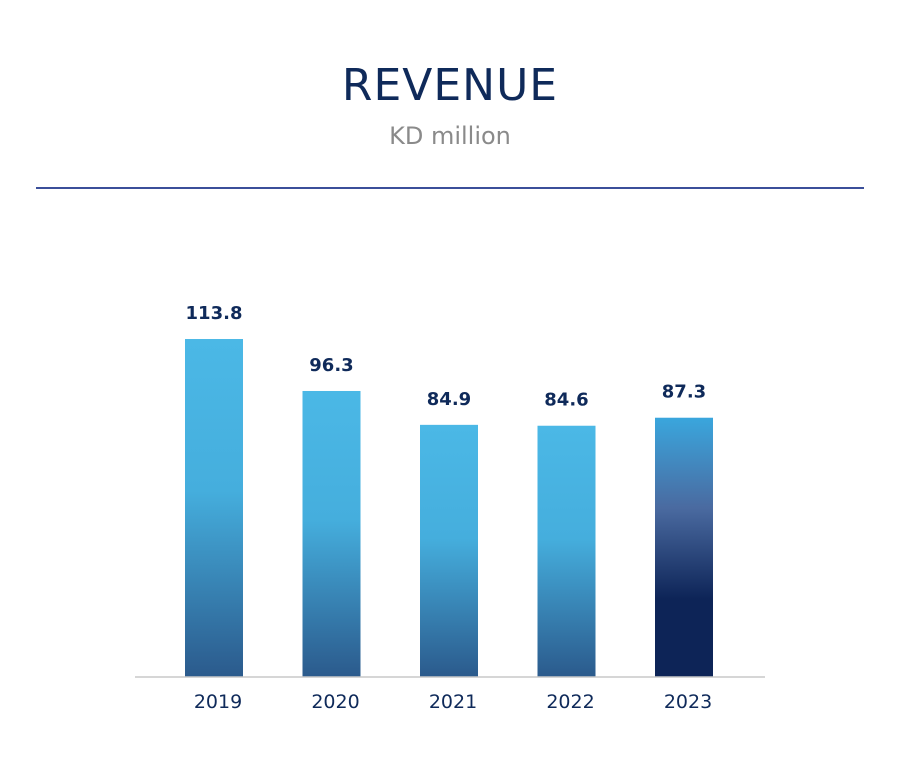 The image size is (900, 783). What do you see at coordinates (566, 551) in the screenshot?
I see `bar-2022` at bounding box center [566, 551].